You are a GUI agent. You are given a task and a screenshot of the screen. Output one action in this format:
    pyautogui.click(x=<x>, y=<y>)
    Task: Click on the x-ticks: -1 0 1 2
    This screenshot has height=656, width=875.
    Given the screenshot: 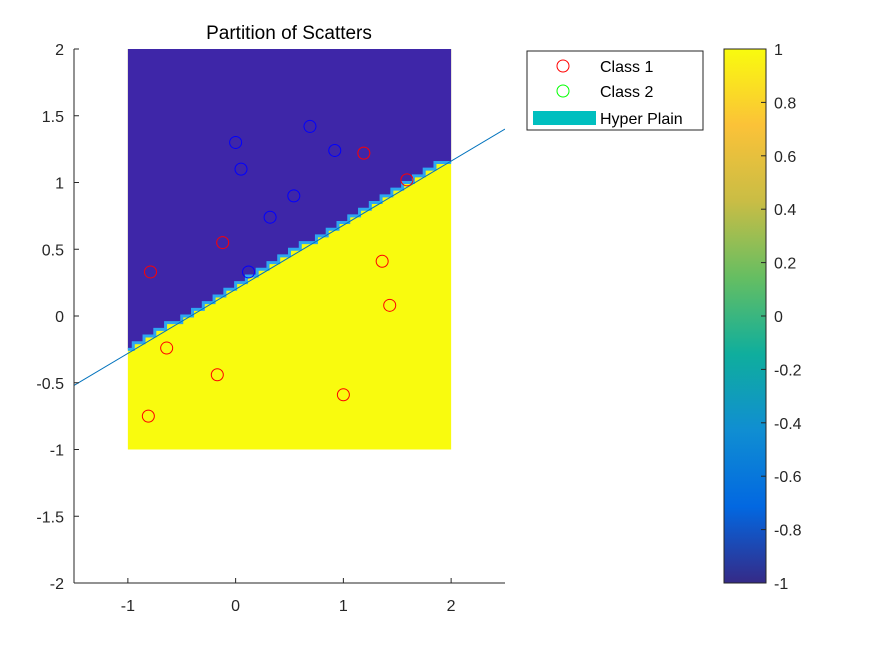 What is the action you would take?
    pyautogui.click(x=288, y=596)
    